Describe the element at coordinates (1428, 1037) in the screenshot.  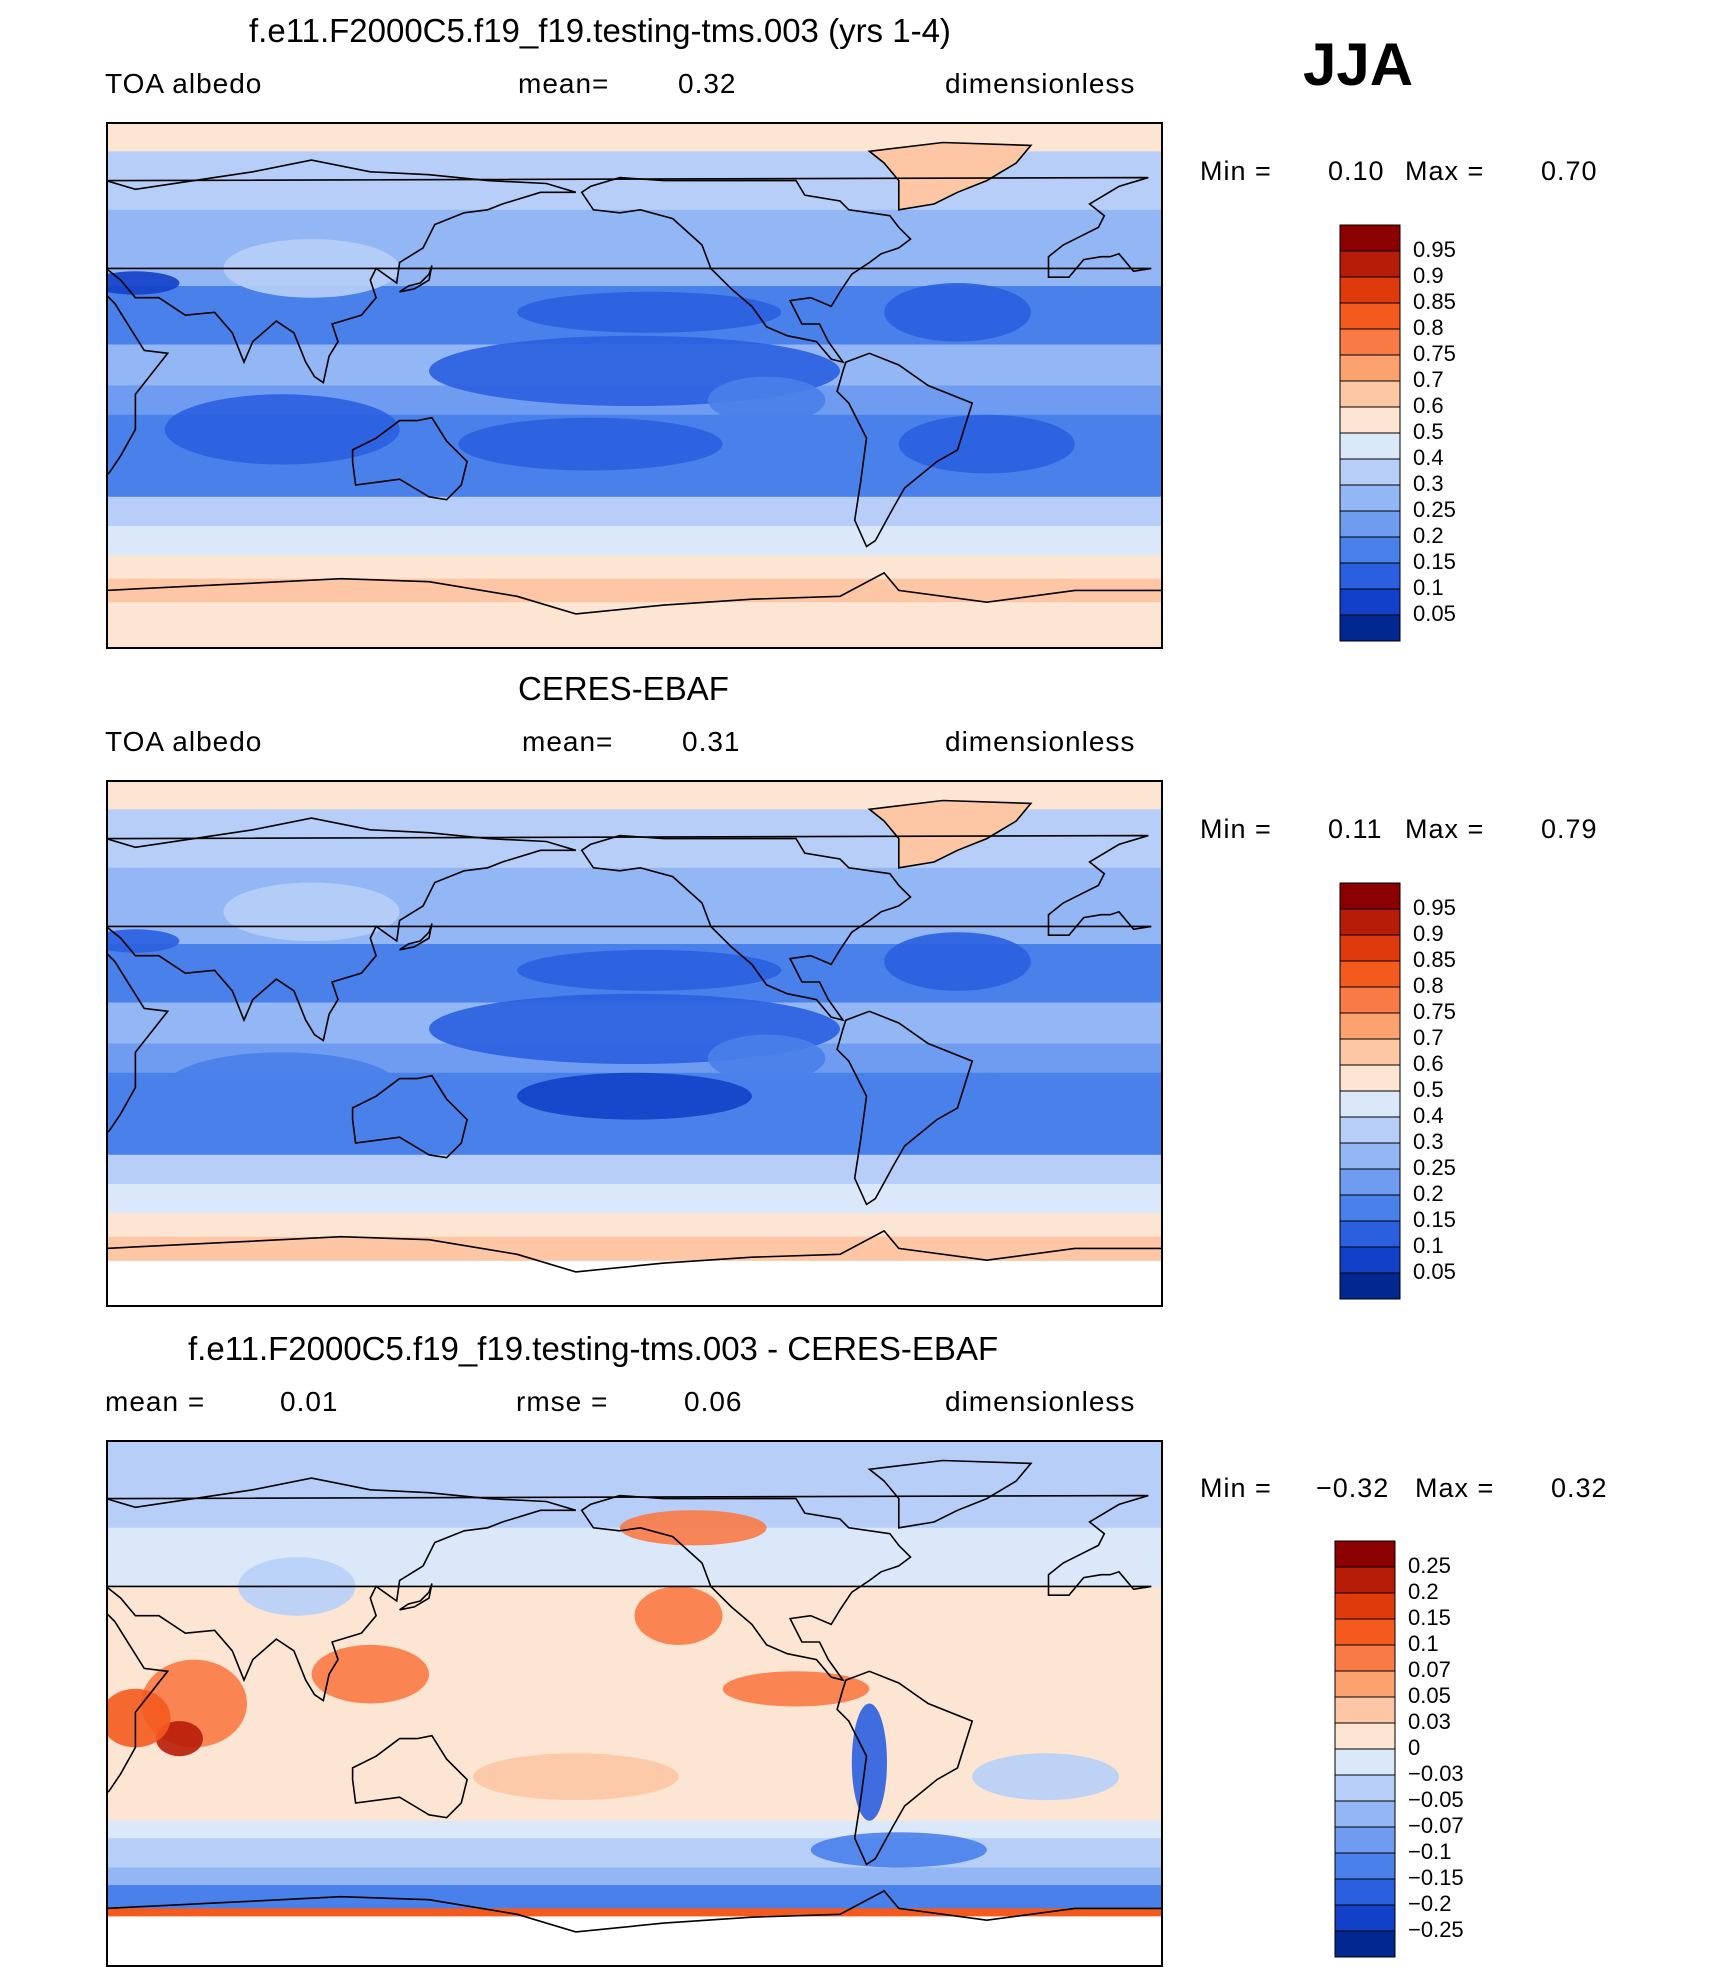
I see `colorbar-tick-label: 0.7` at that location.